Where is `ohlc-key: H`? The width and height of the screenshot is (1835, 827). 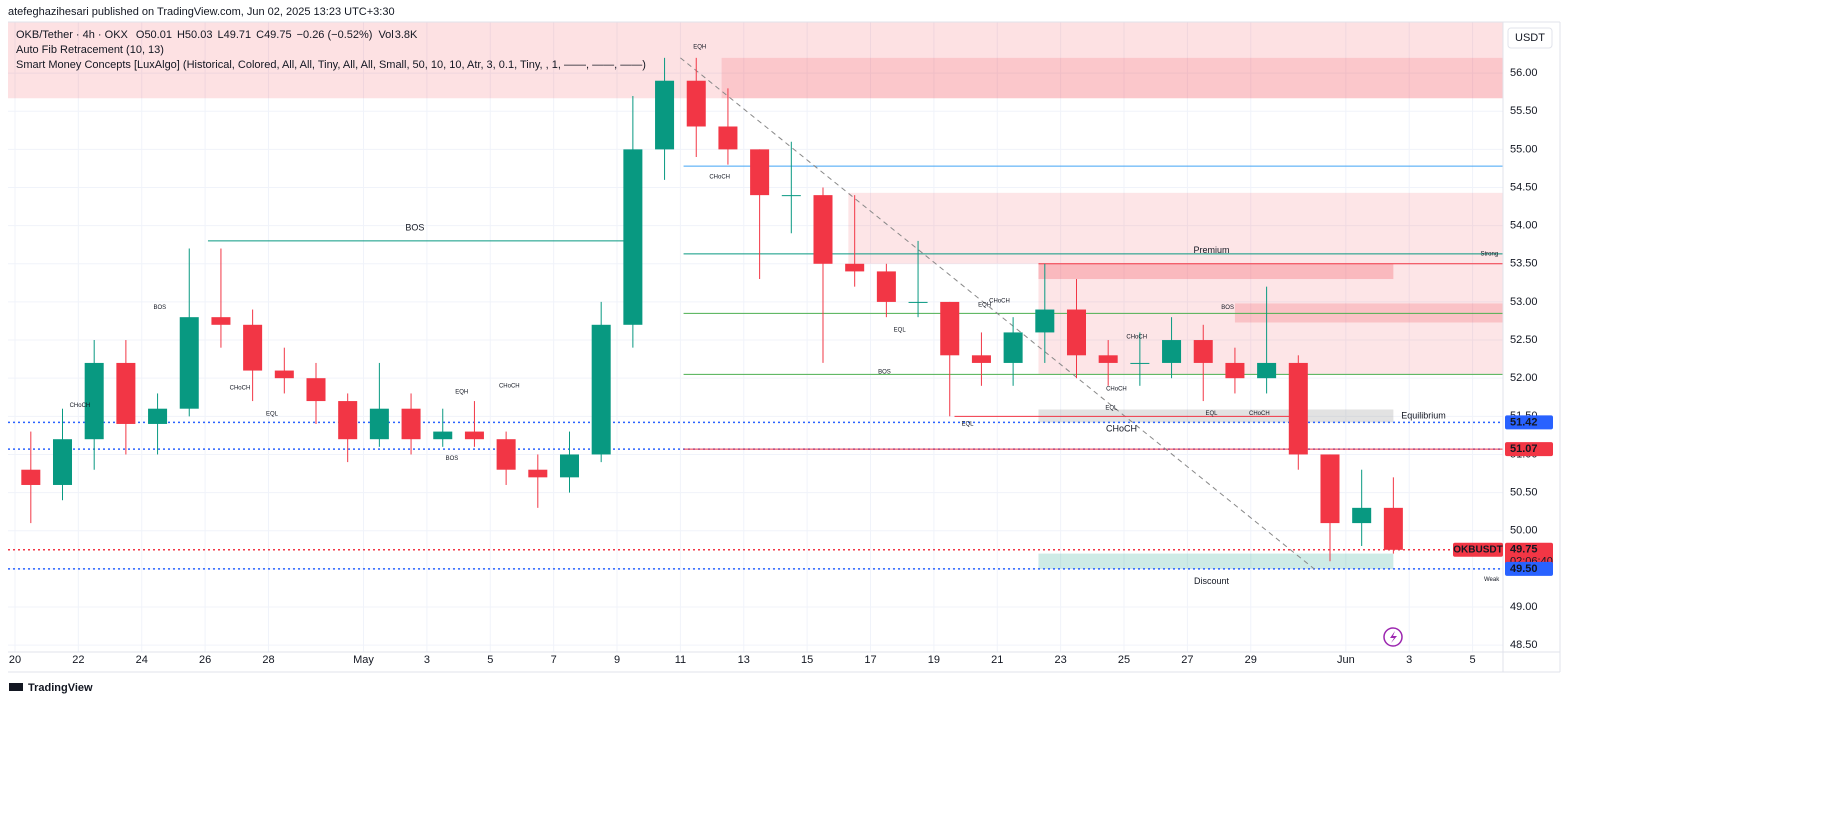
ohlc-key: H is located at coordinates (181, 35).